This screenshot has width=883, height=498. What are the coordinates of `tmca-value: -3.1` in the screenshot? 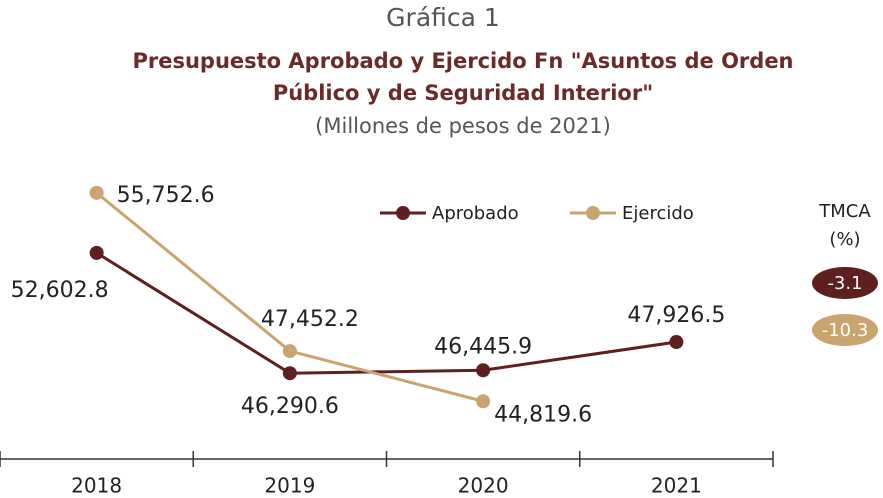 It's located at (844, 283).